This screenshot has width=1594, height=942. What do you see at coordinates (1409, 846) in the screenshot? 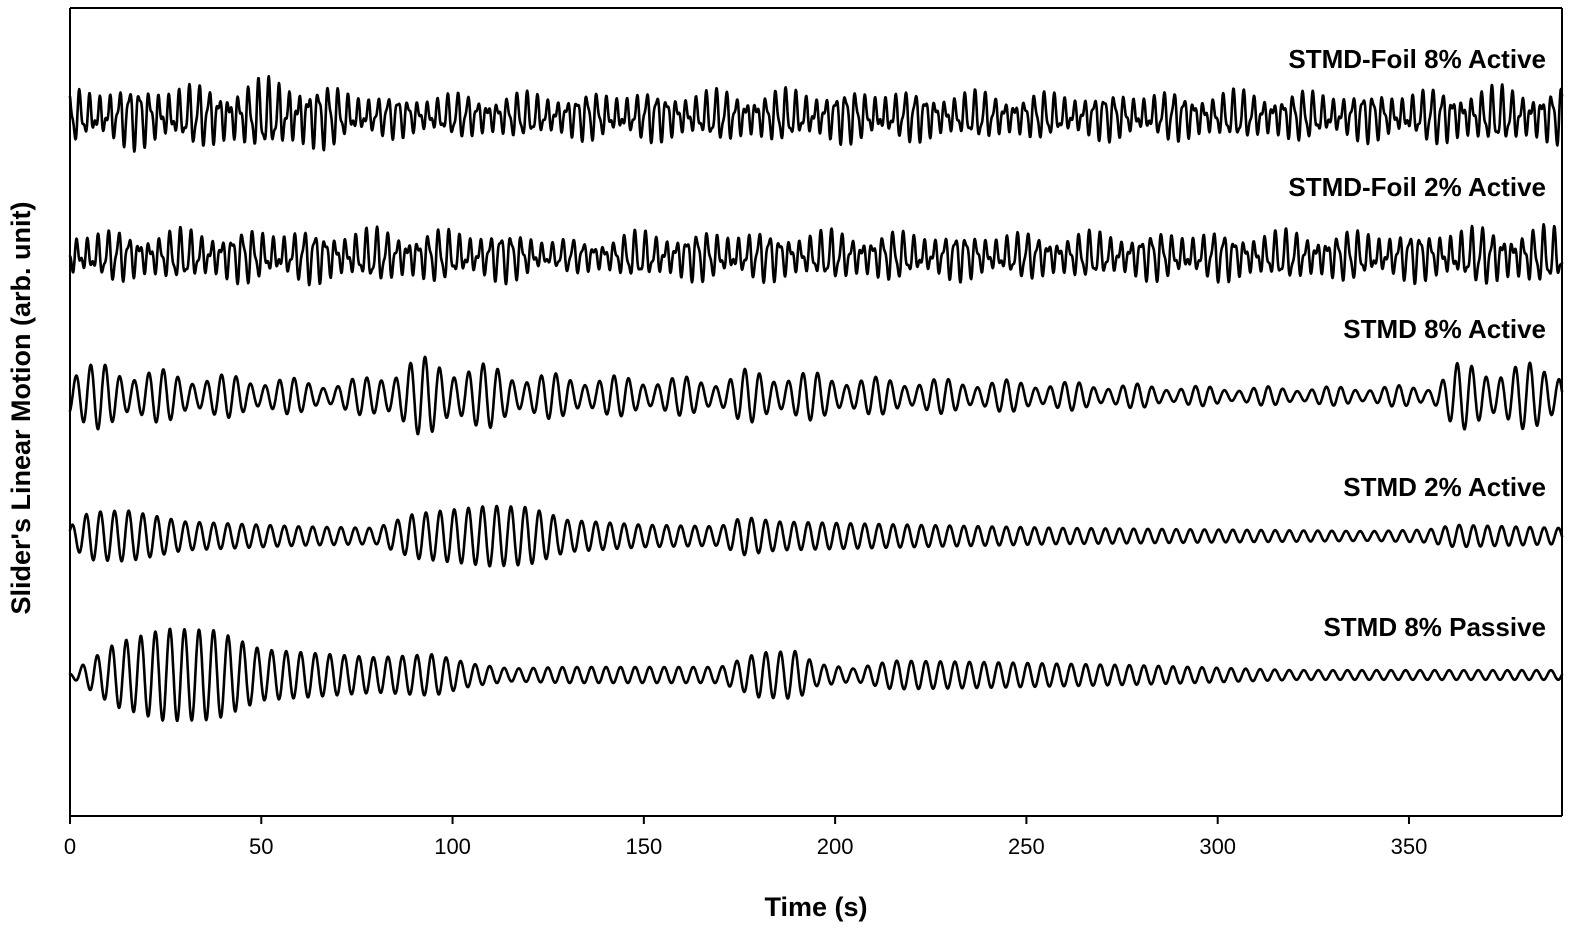
I see `x-tick-label: 350` at bounding box center [1409, 846].